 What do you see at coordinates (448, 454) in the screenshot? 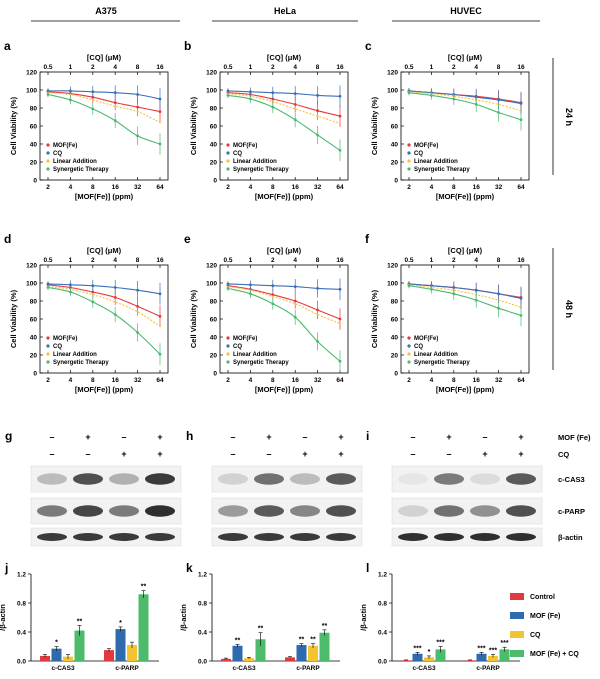
I see `cq-sign: –` at bounding box center [448, 454].